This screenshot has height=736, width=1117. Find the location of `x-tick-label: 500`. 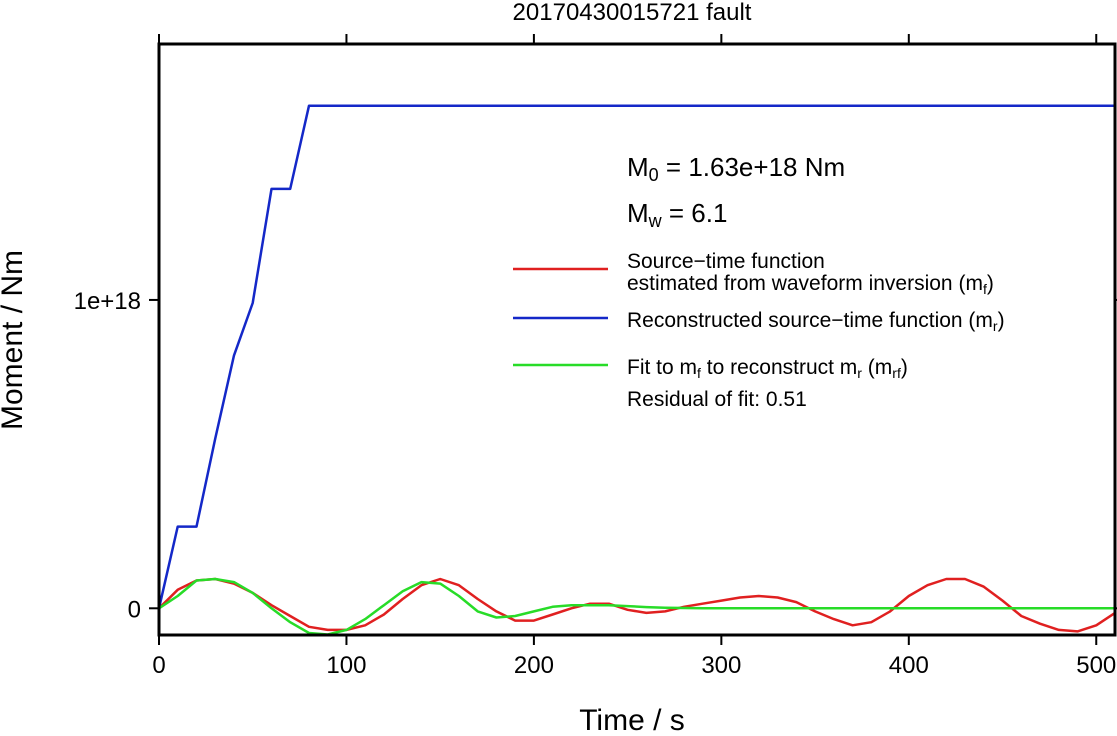

x-tick-label: 500 is located at coordinates (1096, 665).